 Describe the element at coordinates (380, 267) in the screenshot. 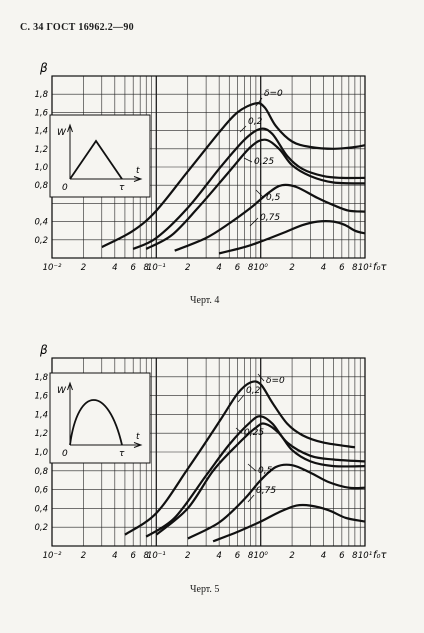

I see `x-axis-label: f₀τ` at that location.